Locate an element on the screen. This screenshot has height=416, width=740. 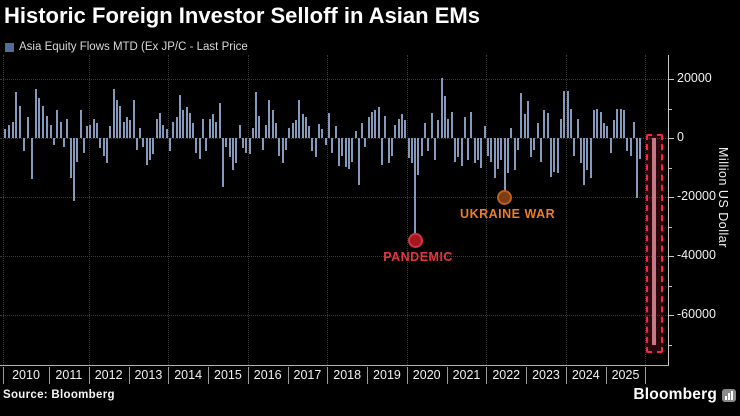
y-tick-label: -20000 is located at coordinates (696, 196).